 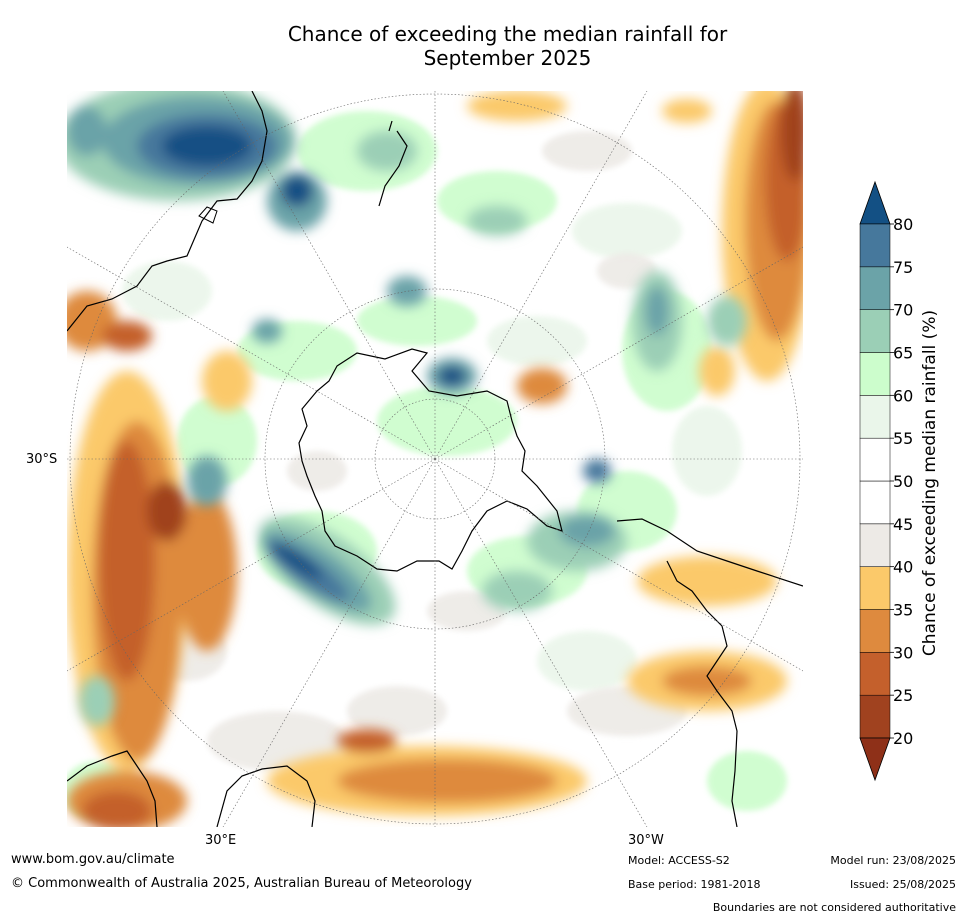 I want to click on longitude-label-30e: 30°E, so click(x=221, y=840).